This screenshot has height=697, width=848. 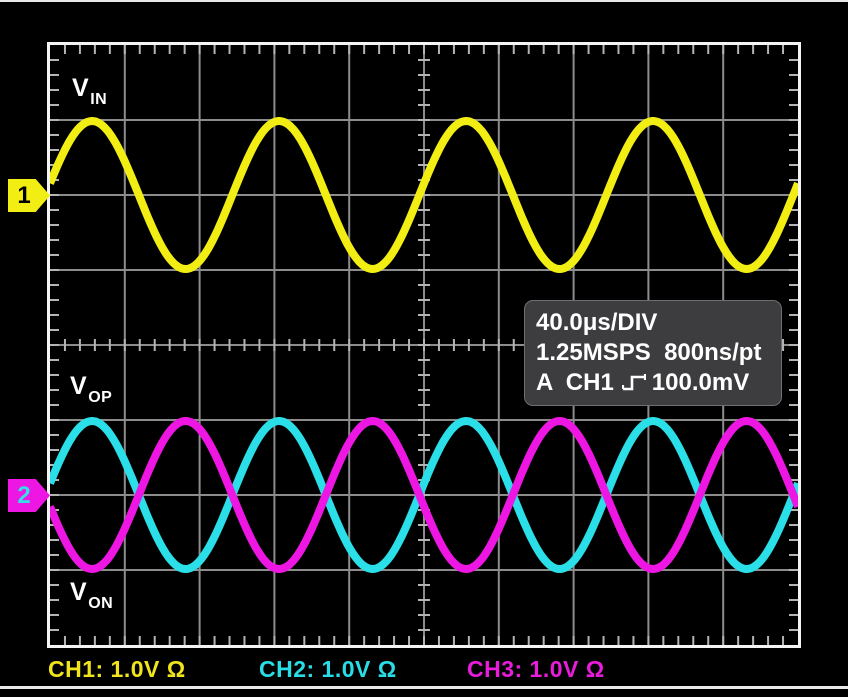 I want to click on trigger-source-text: A CH1, so click(x=575, y=382).